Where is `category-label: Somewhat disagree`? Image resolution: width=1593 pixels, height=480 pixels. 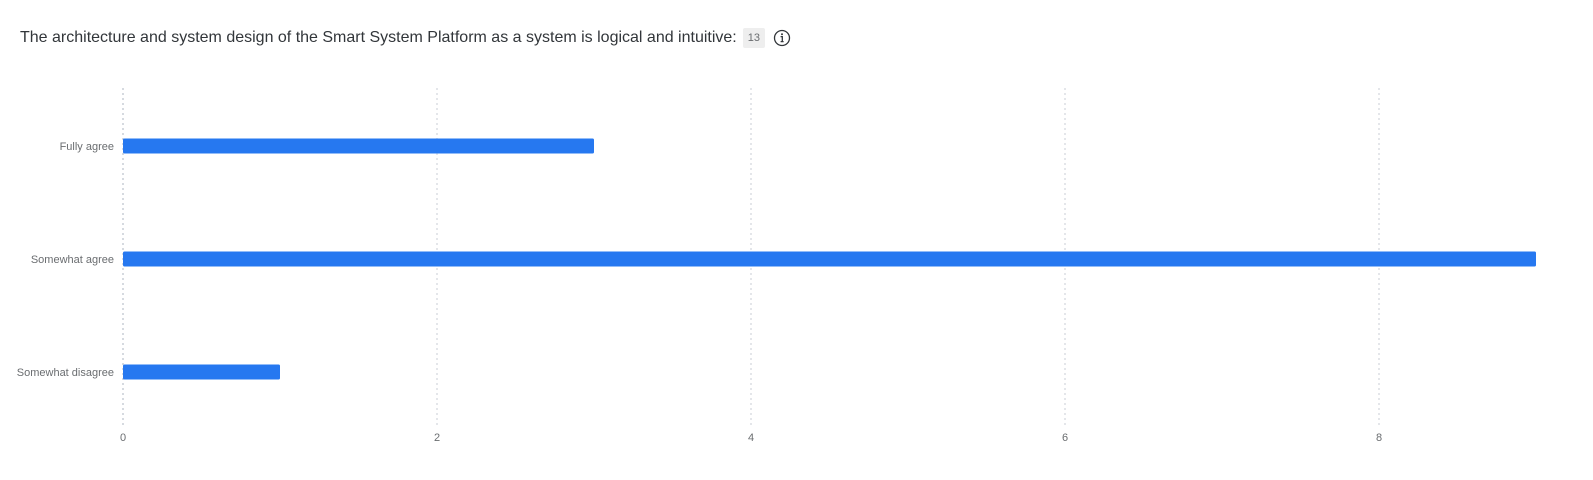 category-label: Somewhat disagree is located at coordinates (65, 373).